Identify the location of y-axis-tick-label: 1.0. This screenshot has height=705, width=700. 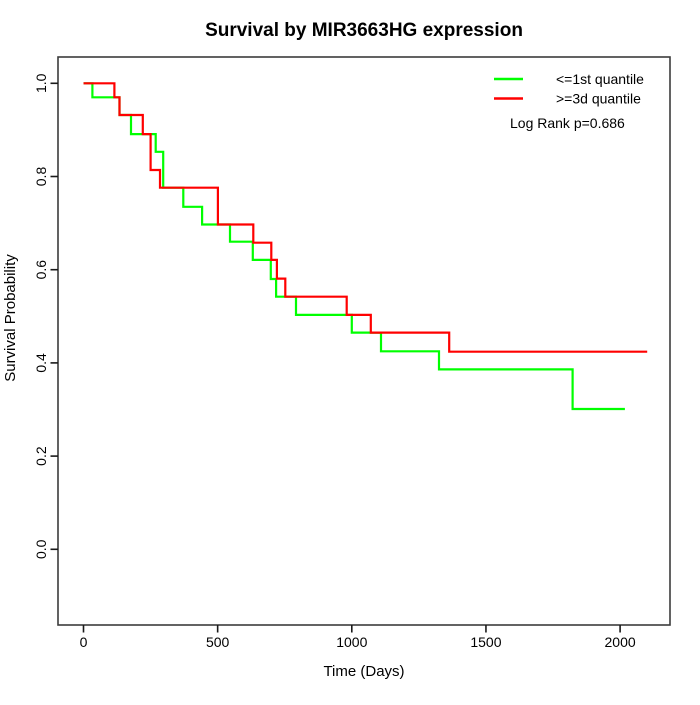
(41, 83).